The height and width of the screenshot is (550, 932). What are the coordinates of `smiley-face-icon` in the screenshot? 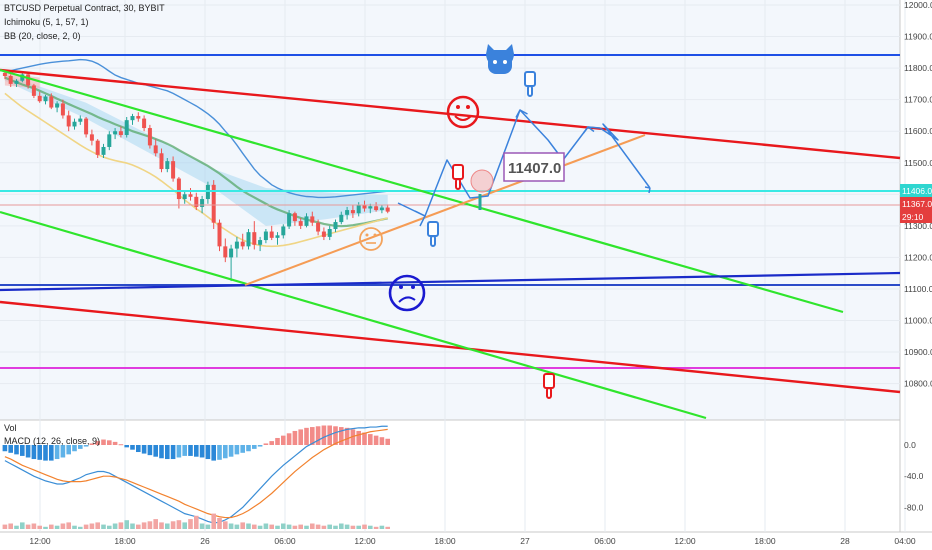 It's located at (463, 112).